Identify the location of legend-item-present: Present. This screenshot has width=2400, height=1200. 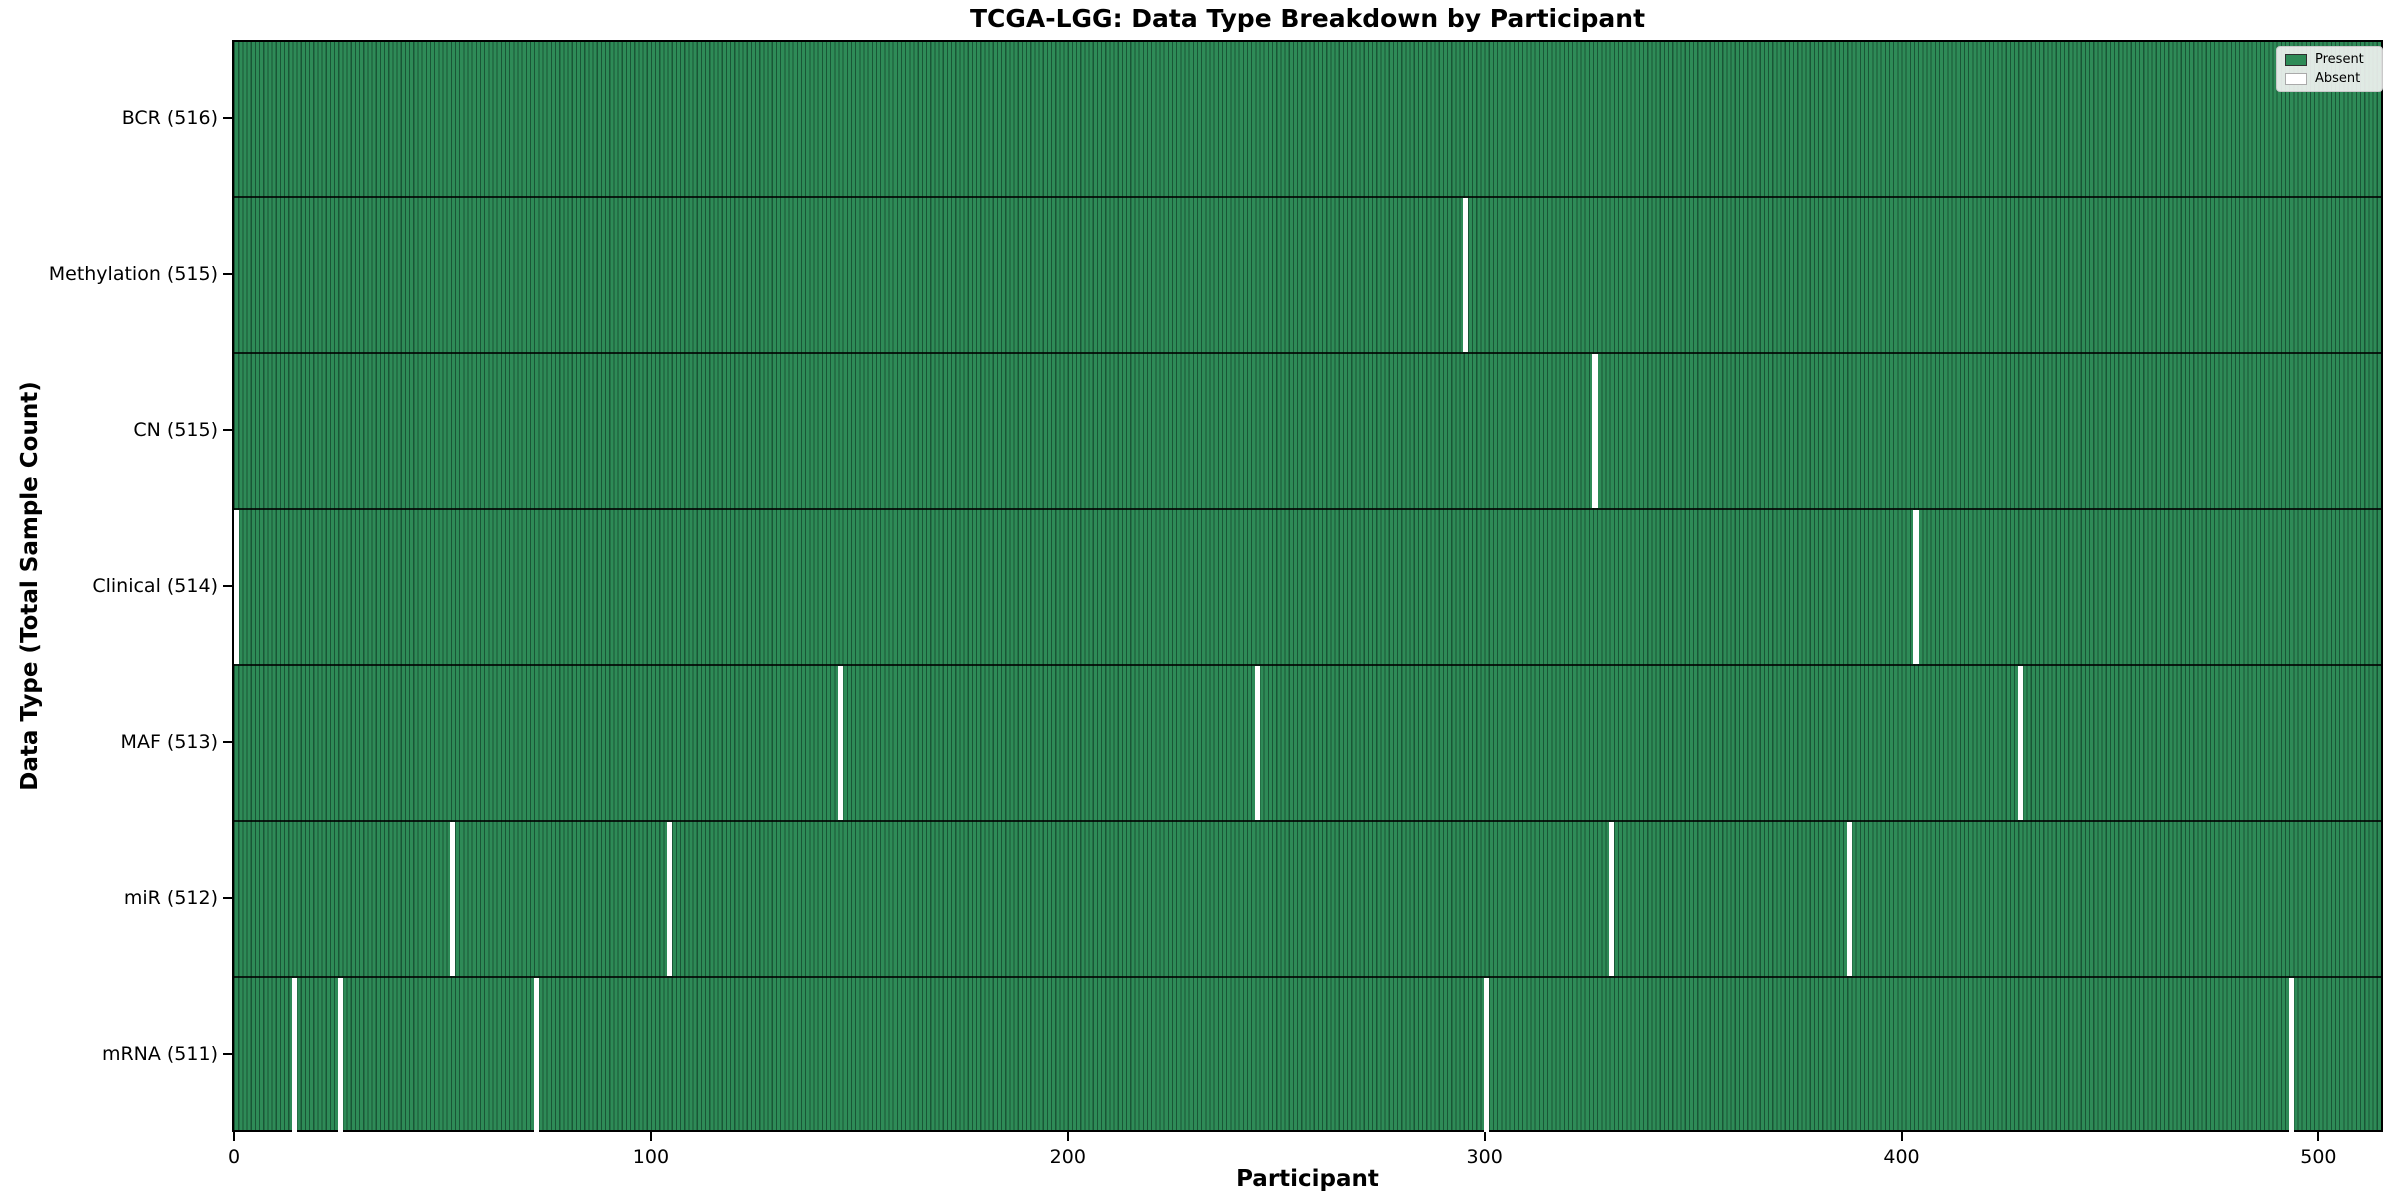
(2329, 59).